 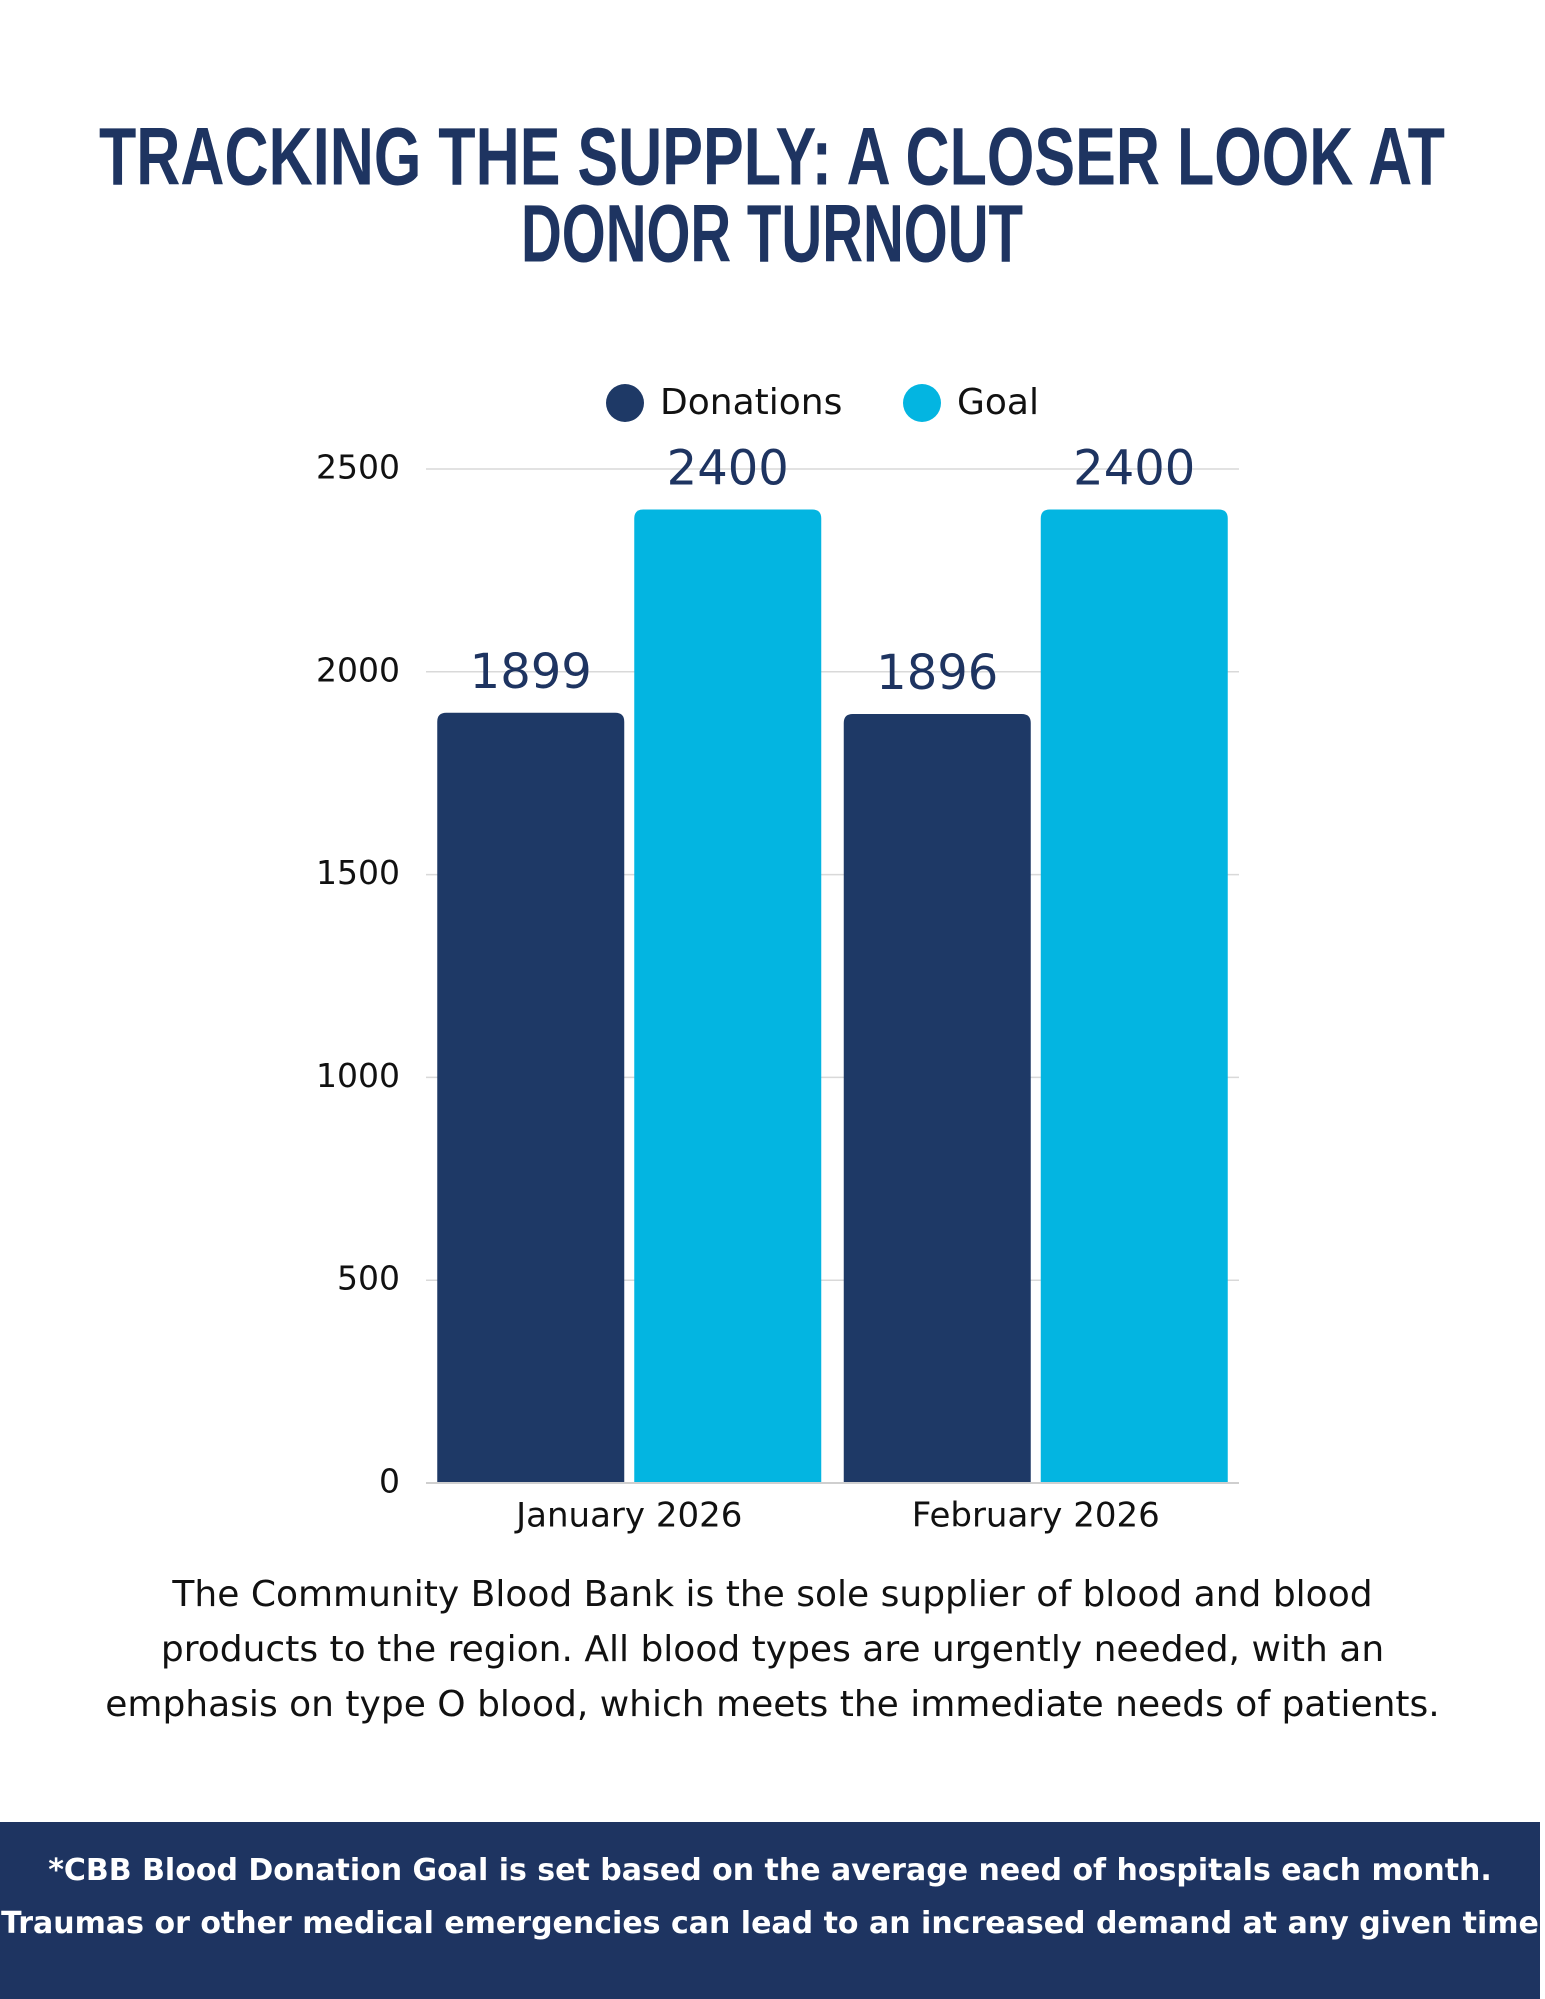 What do you see at coordinates (998, 402) in the screenshot?
I see `legend-label: Goal` at bounding box center [998, 402].